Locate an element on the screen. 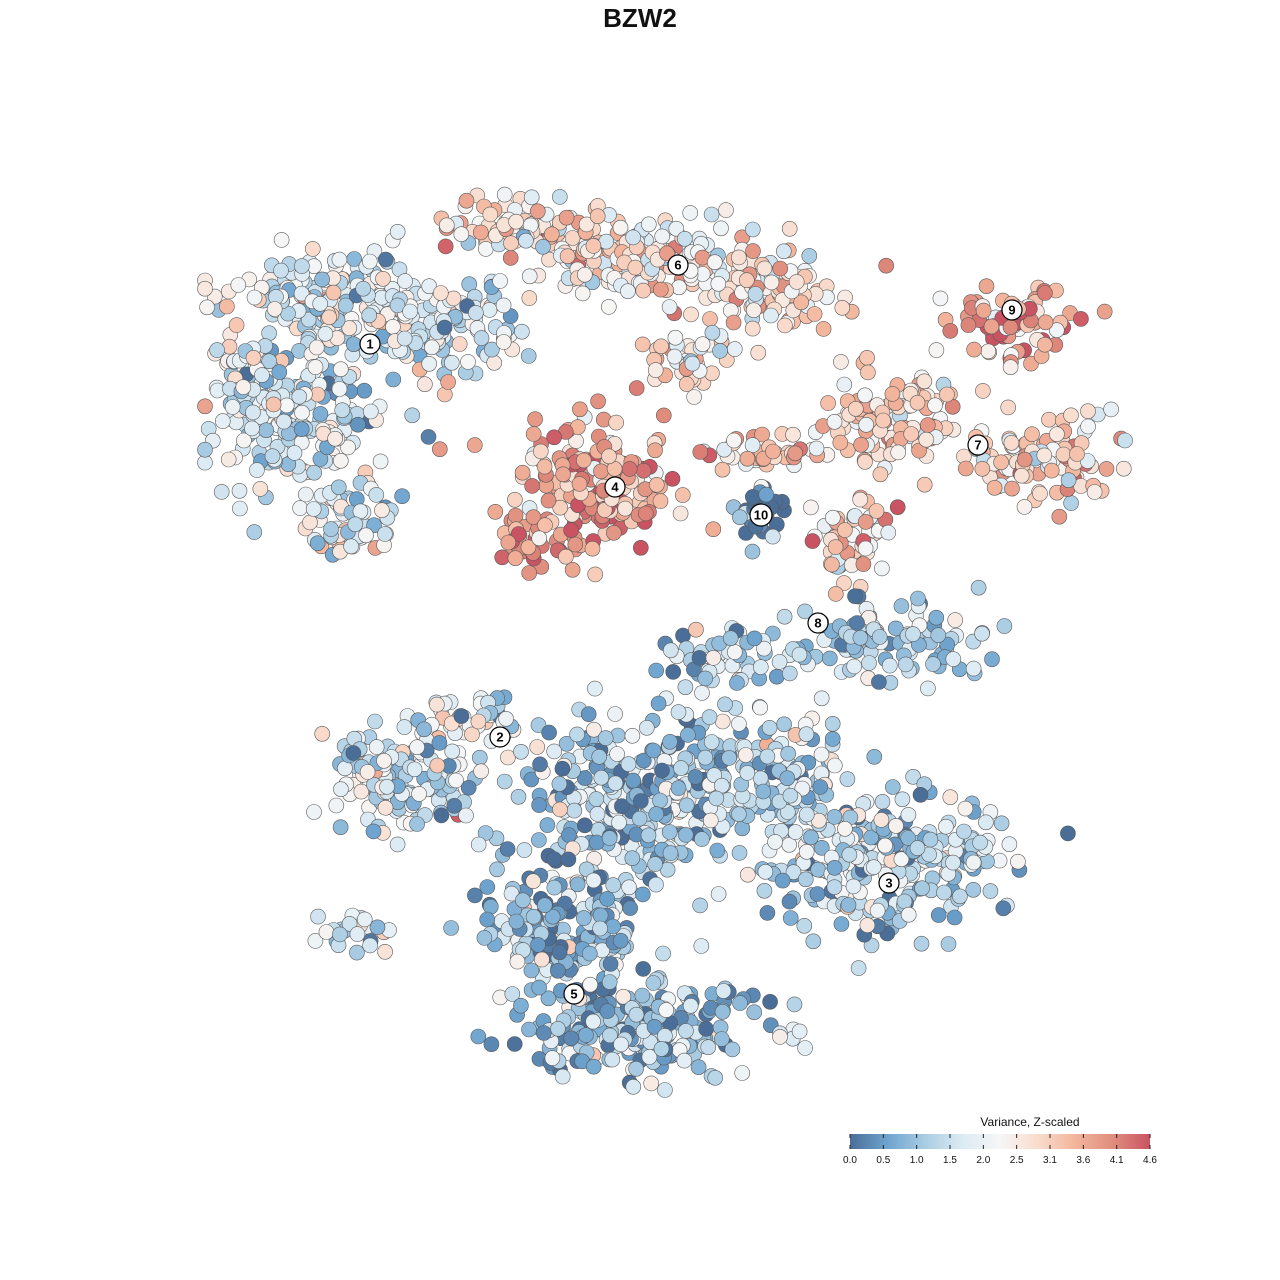 The width and height of the screenshot is (1280, 1280). cluster-label-text: 1 is located at coordinates (369, 344).